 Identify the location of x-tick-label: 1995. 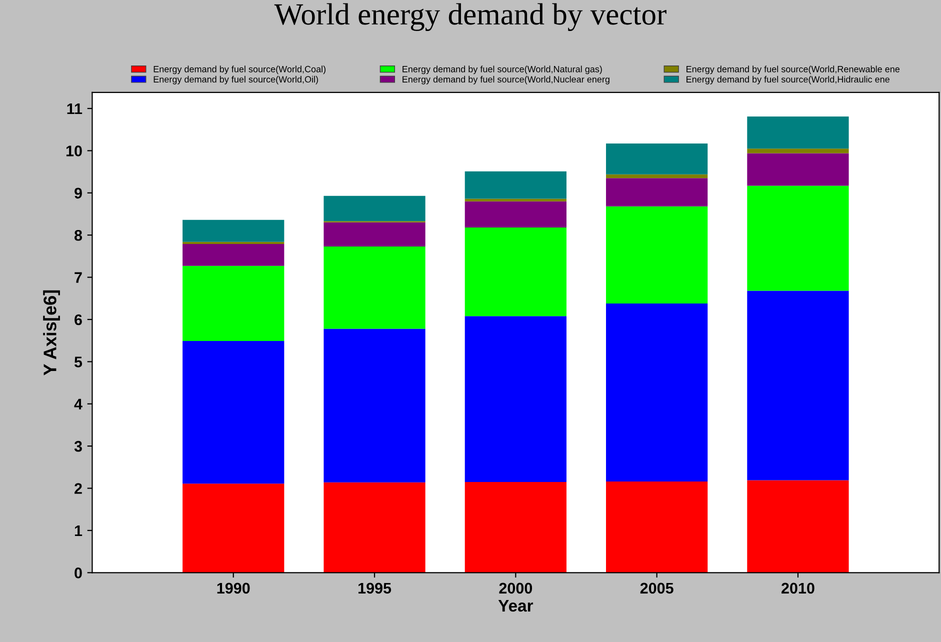
(375, 588).